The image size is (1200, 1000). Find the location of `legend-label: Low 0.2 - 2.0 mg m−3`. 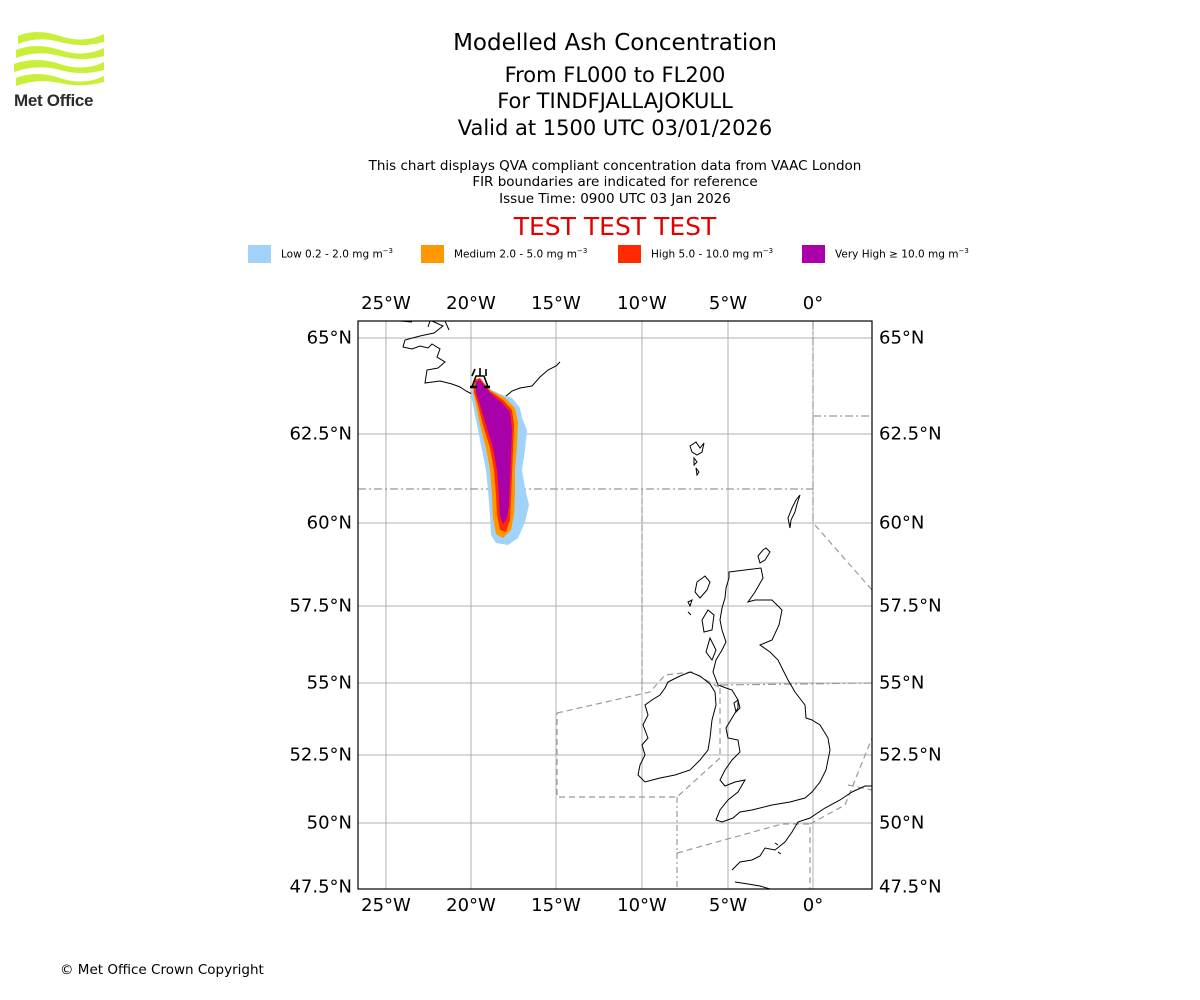

legend-label: Low 0.2 - 2.0 mg m−3 is located at coordinates (337, 253).